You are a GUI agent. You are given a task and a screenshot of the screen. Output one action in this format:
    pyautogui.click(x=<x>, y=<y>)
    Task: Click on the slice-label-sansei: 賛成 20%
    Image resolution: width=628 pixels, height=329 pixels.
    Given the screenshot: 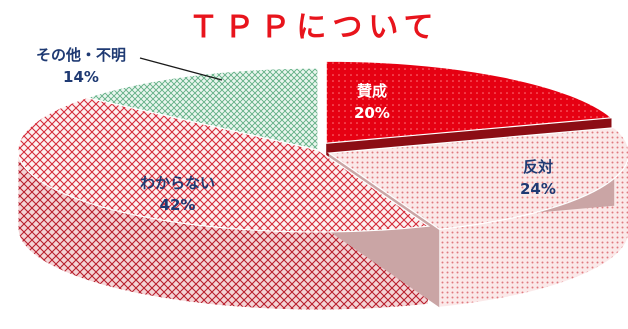 What is the action you would take?
    pyautogui.click(x=372, y=102)
    